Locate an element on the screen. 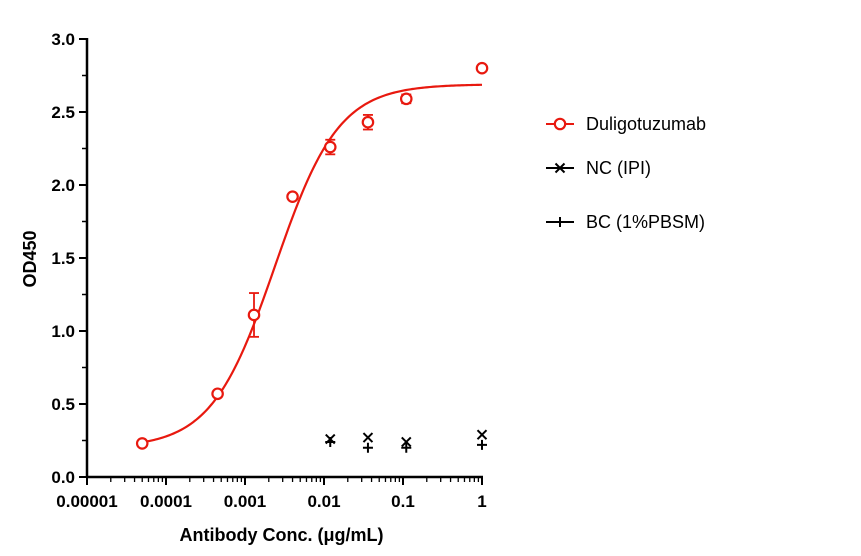 The image size is (861, 556). x-axis-title: Antibody Conc. (μg/mL) is located at coordinates (282, 535).